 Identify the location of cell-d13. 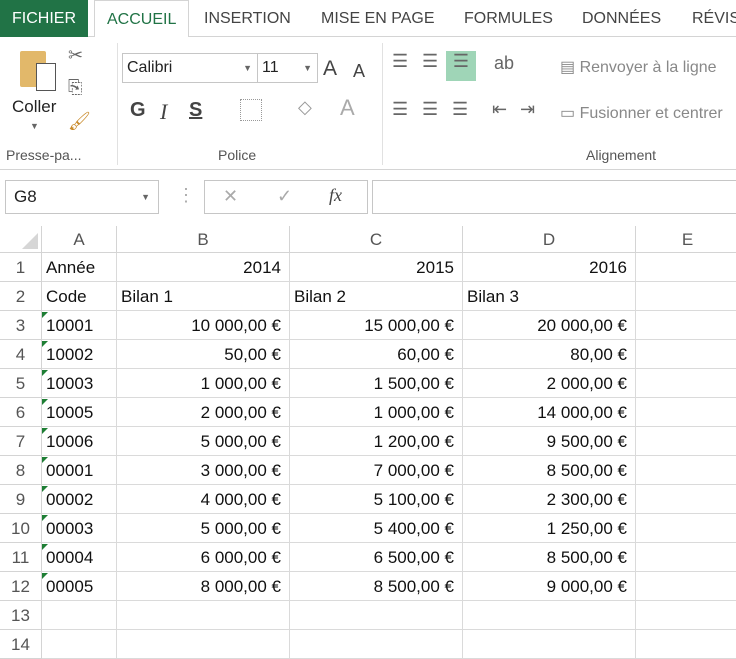
(549, 615).